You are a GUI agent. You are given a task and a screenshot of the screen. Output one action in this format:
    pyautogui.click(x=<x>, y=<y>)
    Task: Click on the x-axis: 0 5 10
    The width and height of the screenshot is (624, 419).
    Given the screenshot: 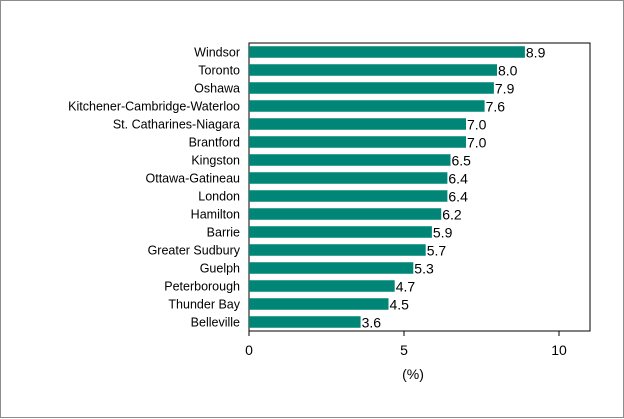 What is the action you would take?
    pyautogui.click(x=406, y=344)
    